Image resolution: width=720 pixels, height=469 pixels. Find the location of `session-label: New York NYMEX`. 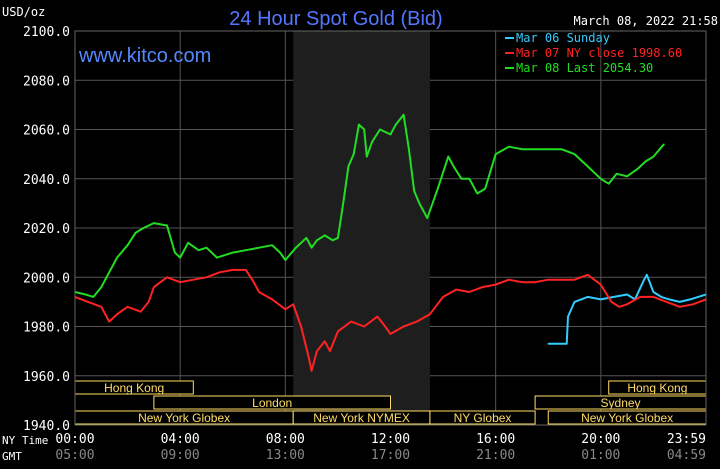

session-label: New York NYMEX is located at coordinates (361, 418).